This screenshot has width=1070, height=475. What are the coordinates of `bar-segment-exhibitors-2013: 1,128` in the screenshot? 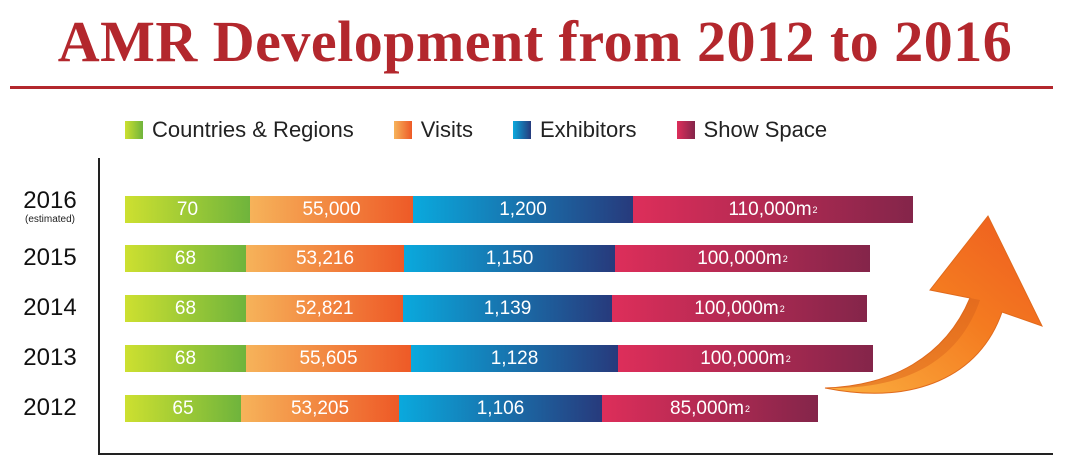 It's located at (514, 358).